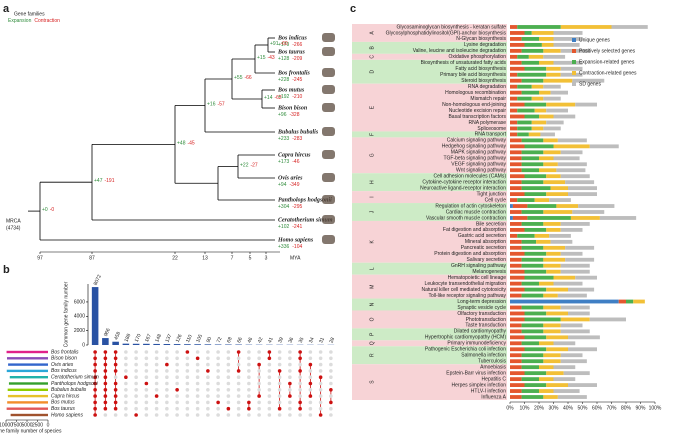 The width and height of the screenshot is (685, 435). Describe the element at coordinates (478, 165) in the screenshot. I see `category-label: VEGF signaling pathway` at that location.